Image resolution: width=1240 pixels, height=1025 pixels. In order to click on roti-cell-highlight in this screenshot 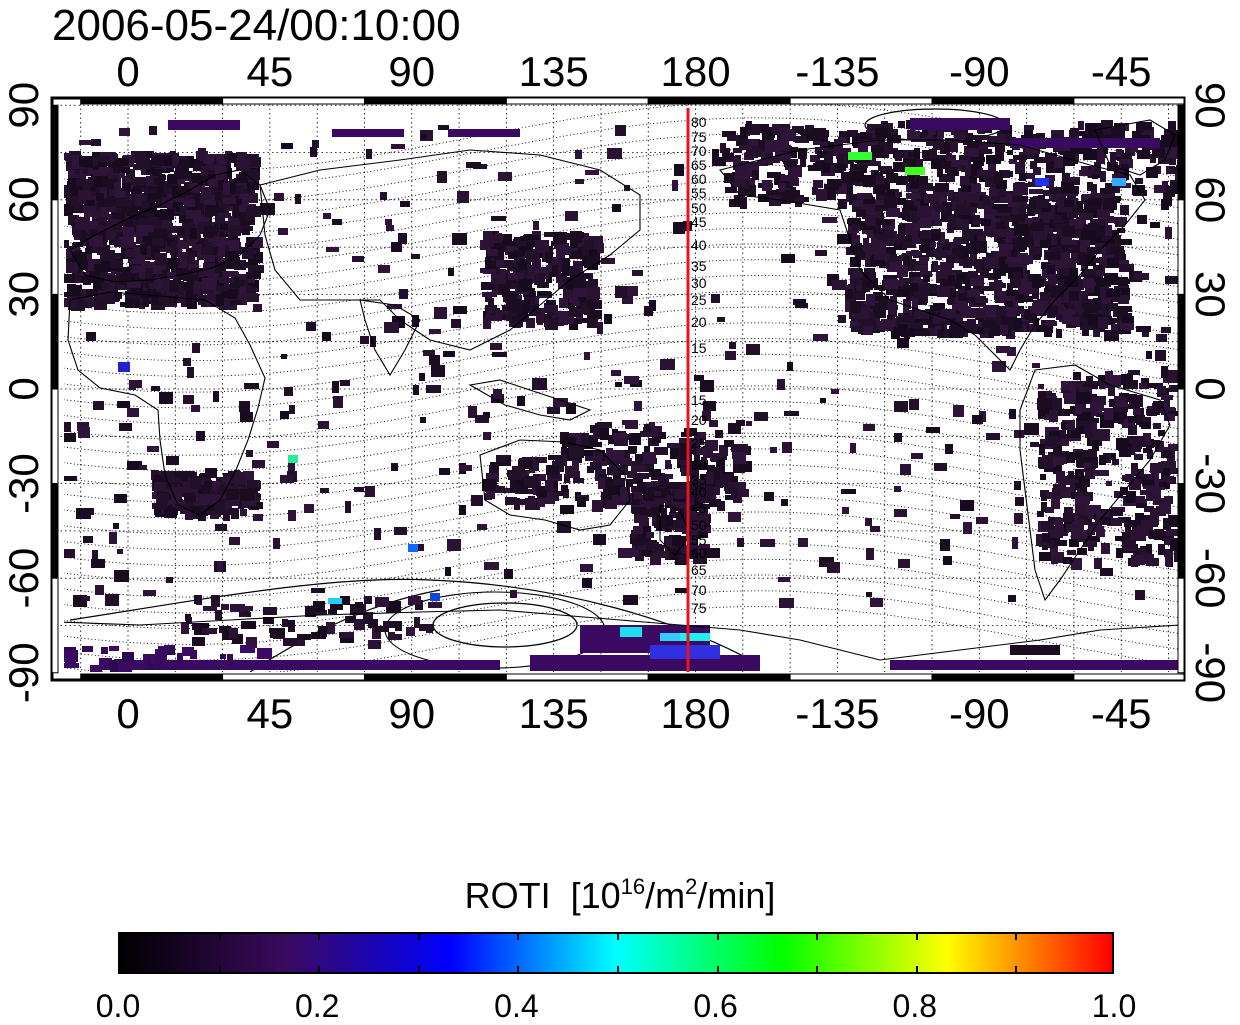, I will do `click(860, 156)`.